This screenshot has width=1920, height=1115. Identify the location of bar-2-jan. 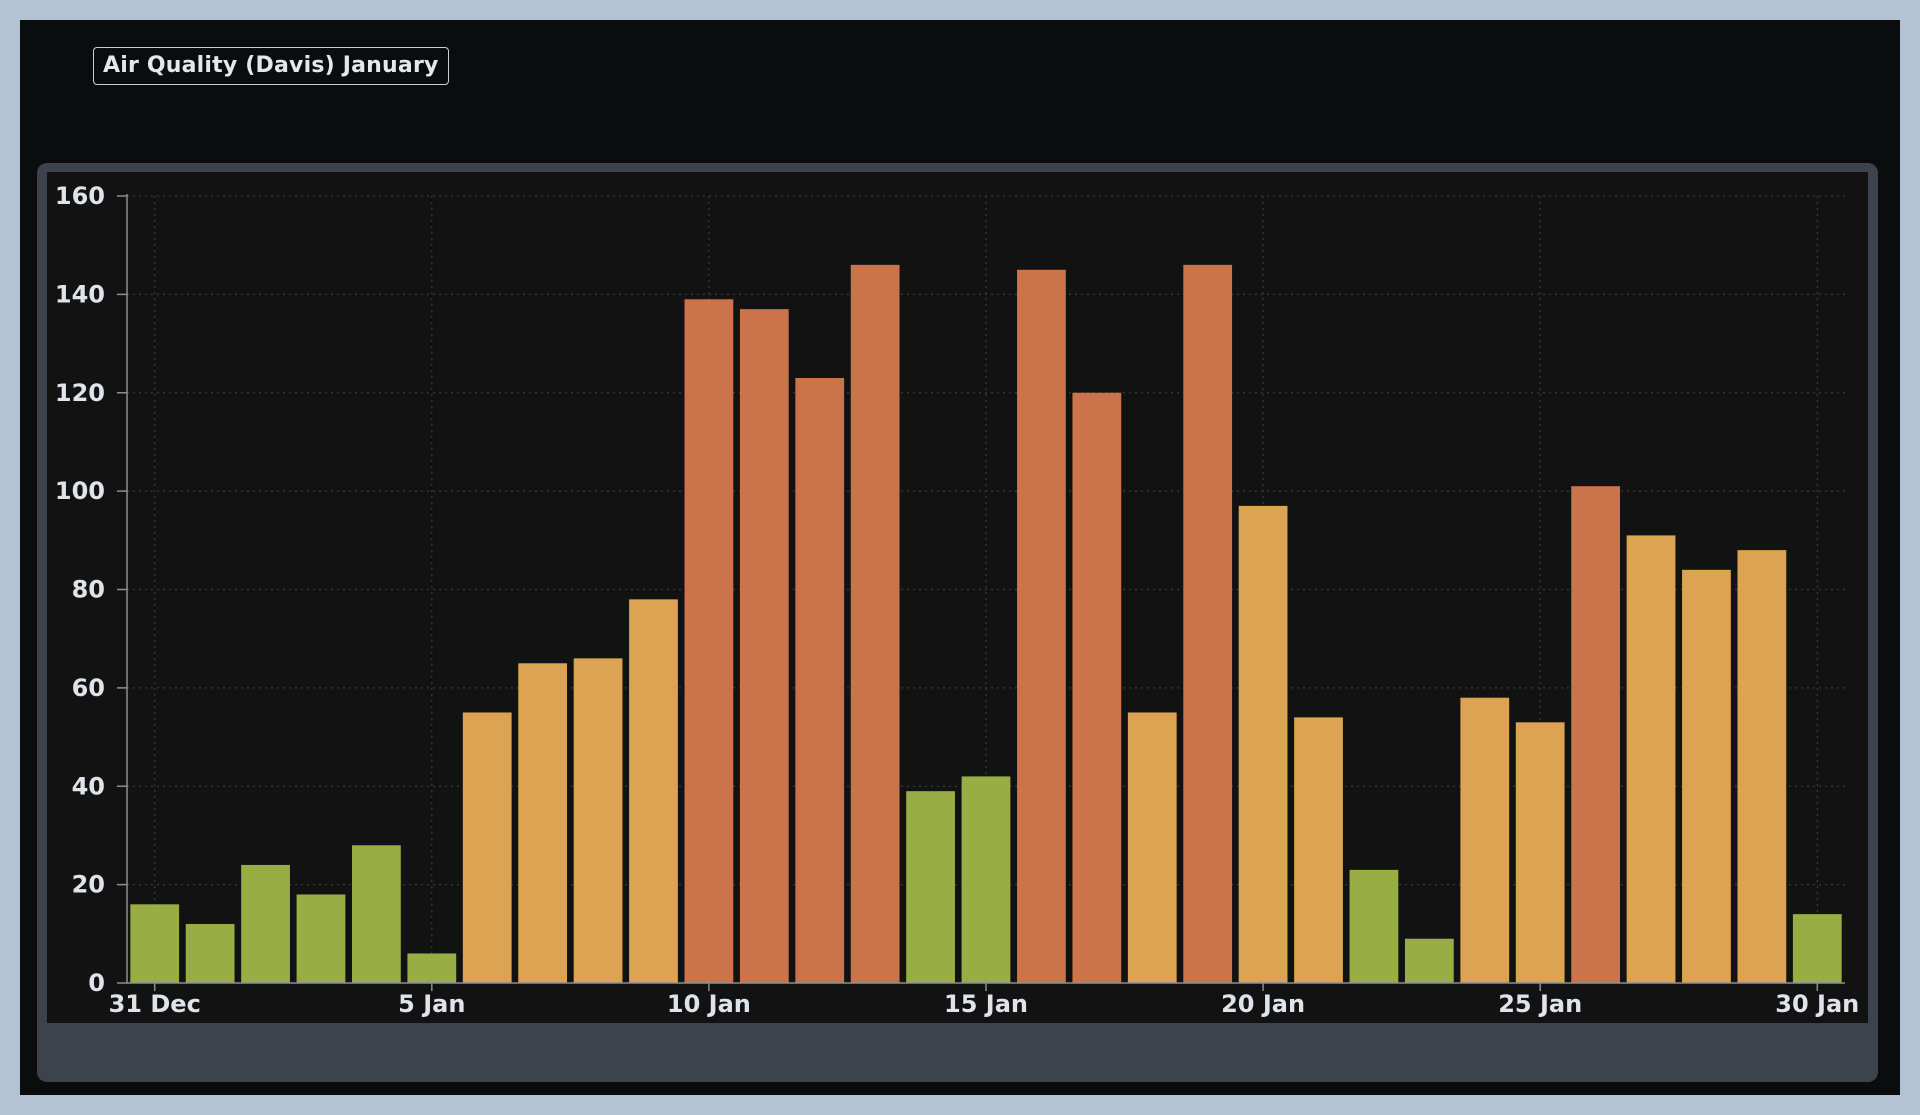
(265, 923).